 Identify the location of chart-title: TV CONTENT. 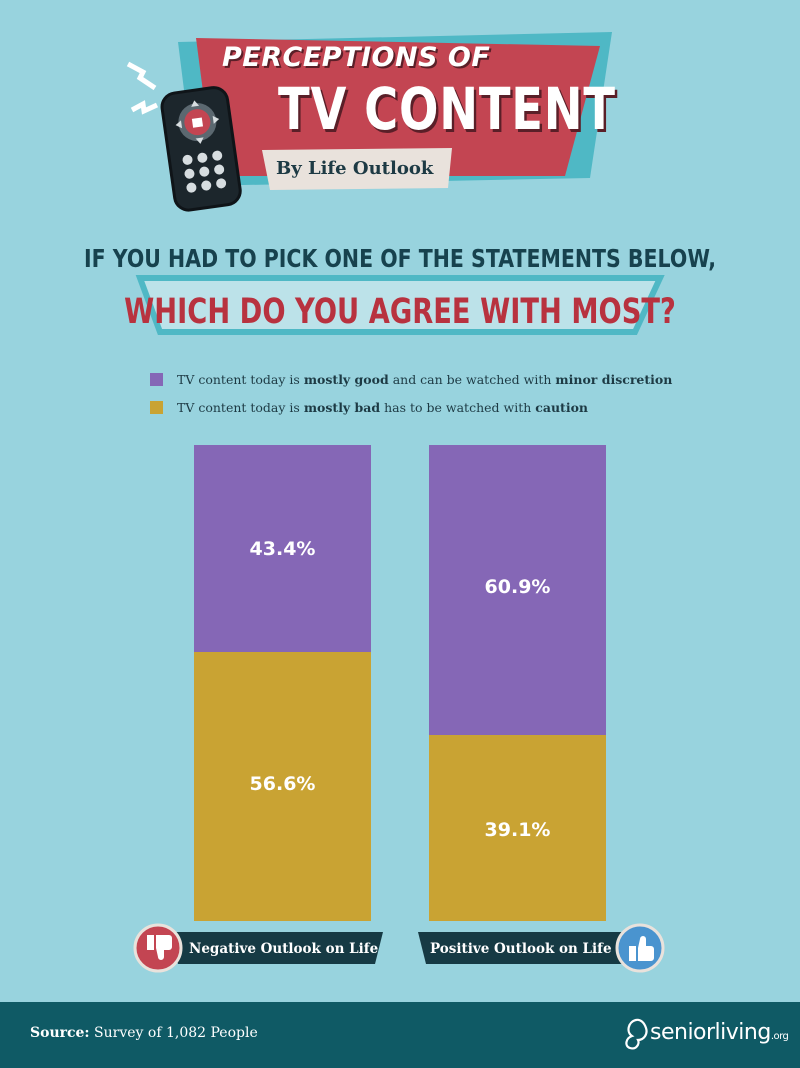
(447, 109).